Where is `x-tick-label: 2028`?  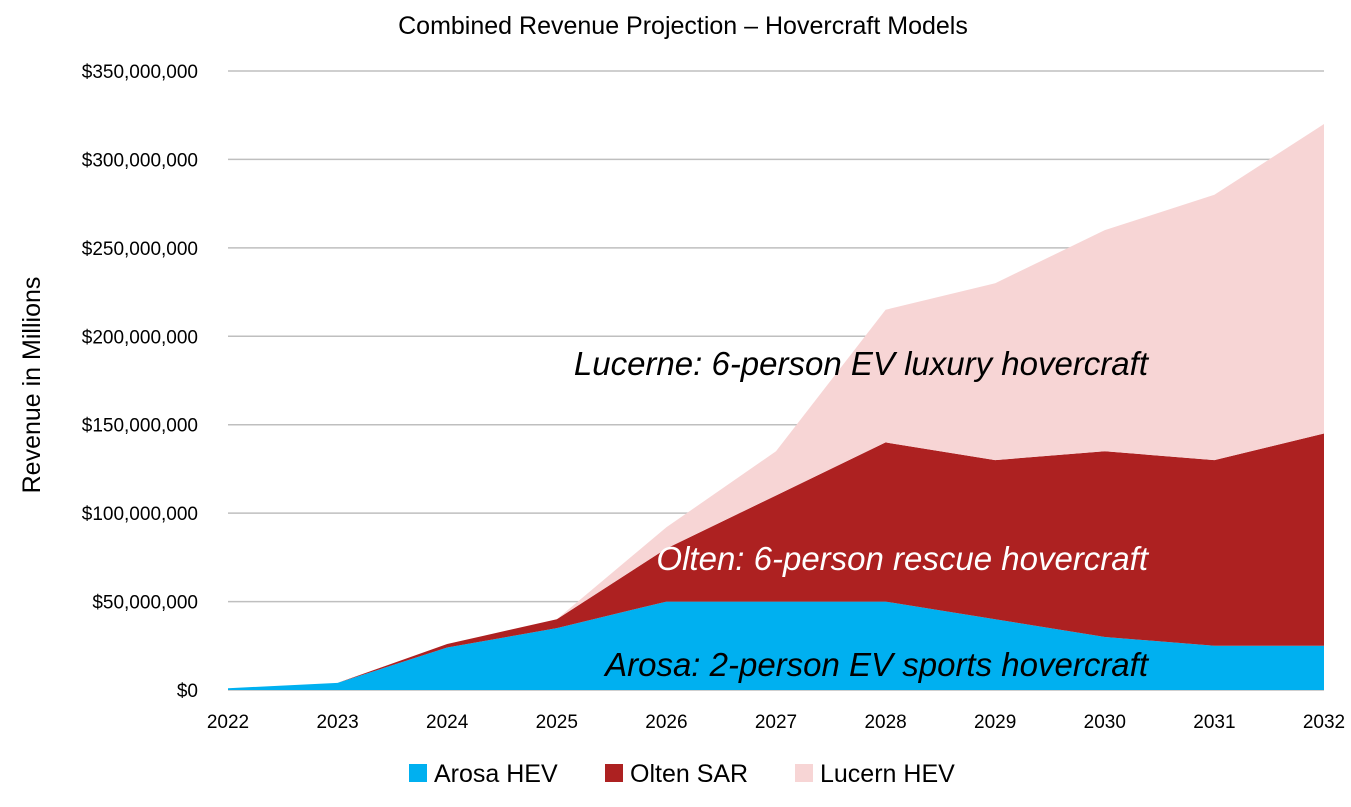 x-tick-label: 2028 is located at coordinates (885, 722).